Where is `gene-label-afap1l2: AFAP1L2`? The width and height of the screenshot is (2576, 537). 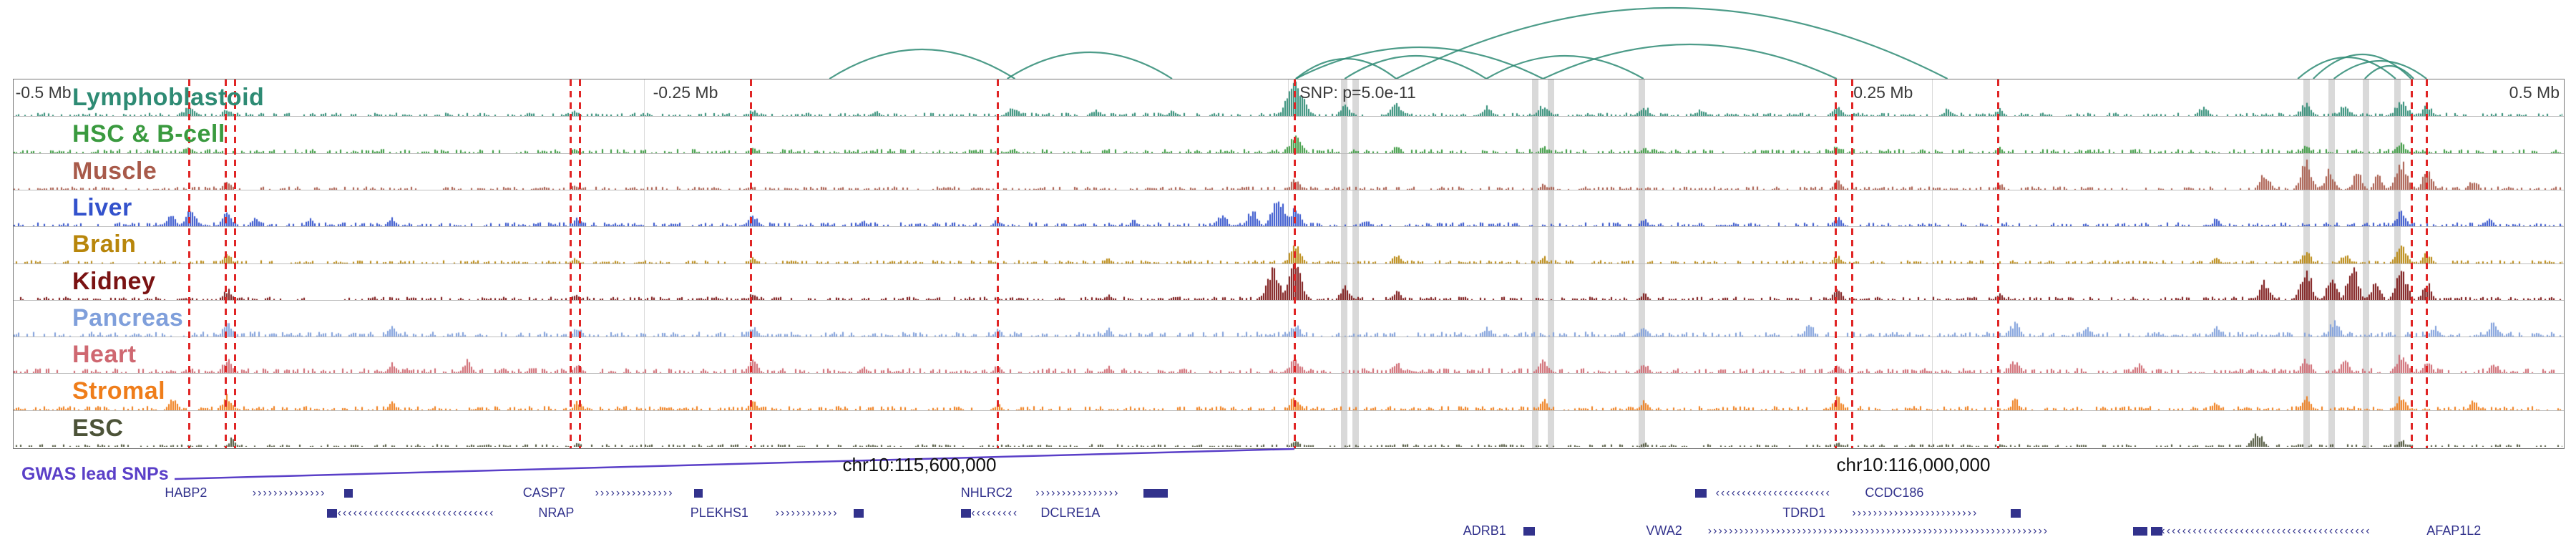
gene-label-afap1l2: AFAP1L2 is located at coordinates (2454, 530).